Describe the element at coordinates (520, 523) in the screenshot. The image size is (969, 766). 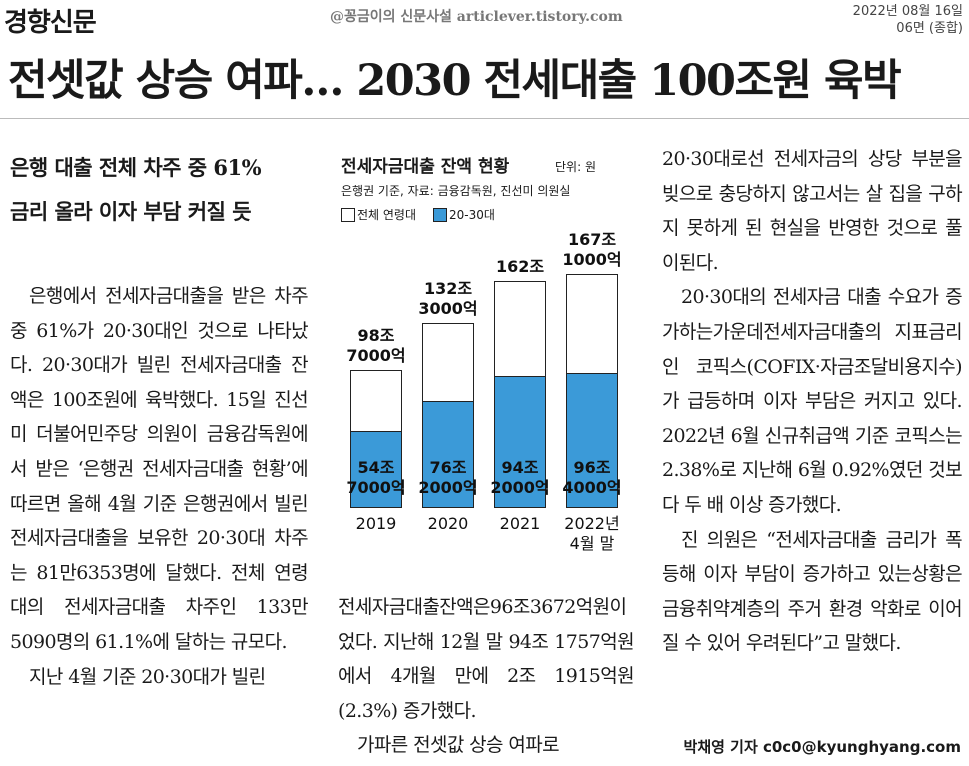
I see `x-tick-label: 2021` at that location.